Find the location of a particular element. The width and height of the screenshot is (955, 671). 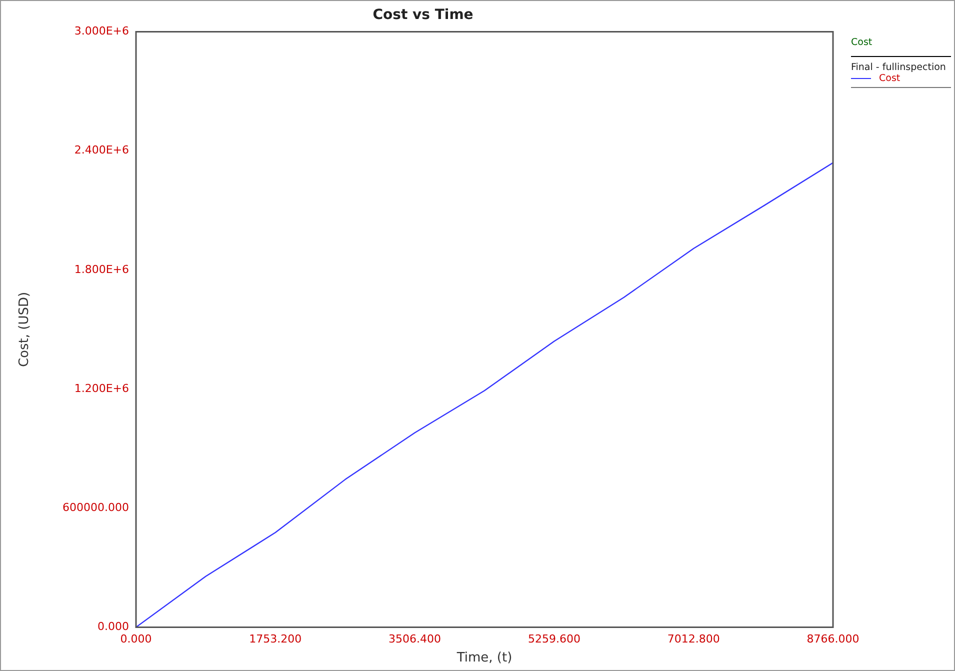

y-tick-label: 3.000E+6 is located at coordinates (101, 31).